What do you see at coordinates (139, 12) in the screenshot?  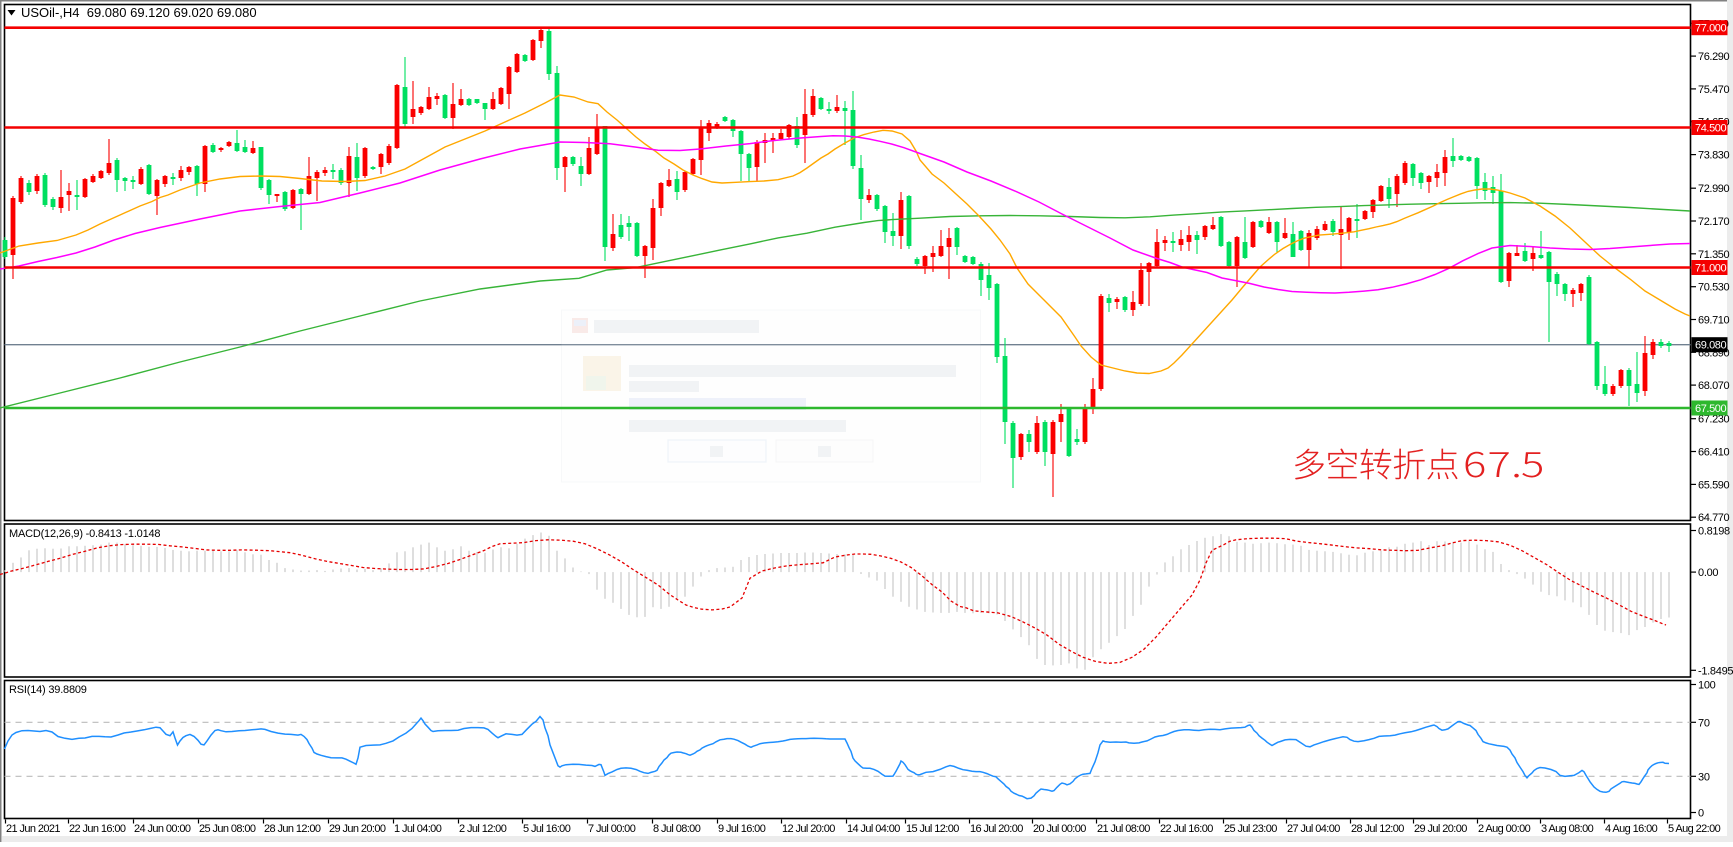 I see `svg-text:USOil-,H4 69.080 69.120 69.02: USOil-,H4 69.080 69.120 69.020 69.080` at bounding box center [139, 12].